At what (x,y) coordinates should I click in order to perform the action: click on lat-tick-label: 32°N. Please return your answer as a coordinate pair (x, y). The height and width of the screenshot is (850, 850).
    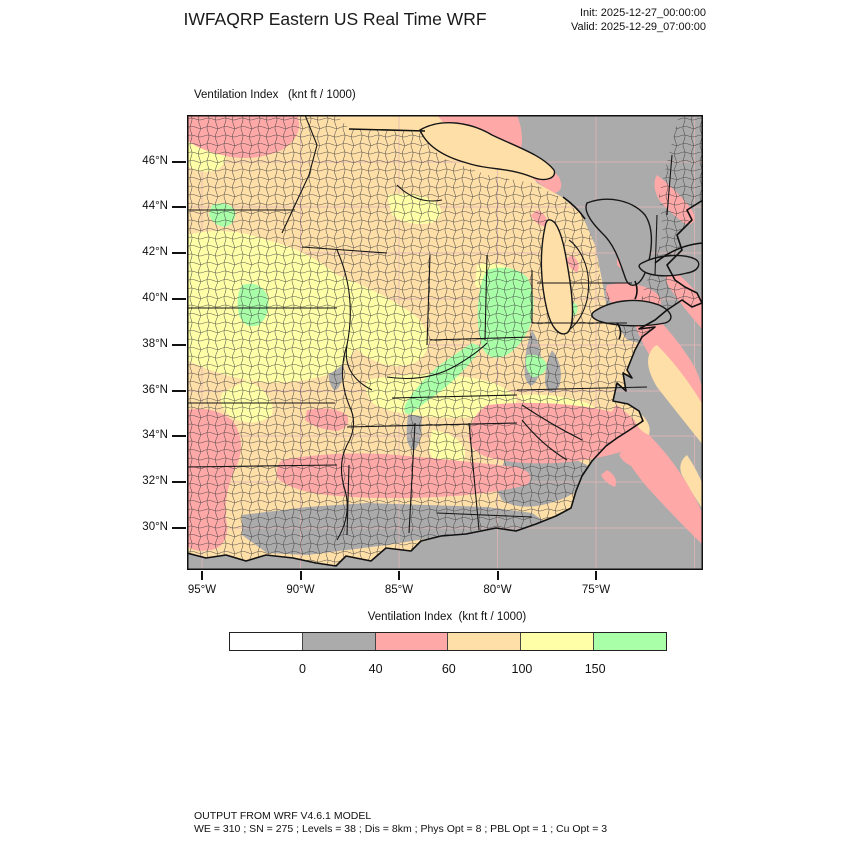
    Looking at the image, I should click on (155, 481).